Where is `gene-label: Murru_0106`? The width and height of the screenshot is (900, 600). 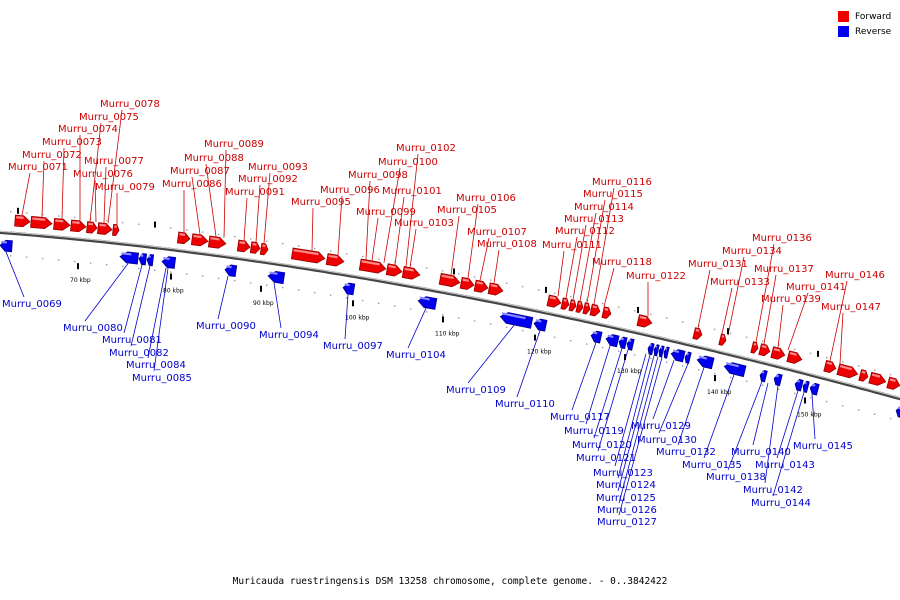 gene-label: Murru_0106 is located at coordinates (486, 198).